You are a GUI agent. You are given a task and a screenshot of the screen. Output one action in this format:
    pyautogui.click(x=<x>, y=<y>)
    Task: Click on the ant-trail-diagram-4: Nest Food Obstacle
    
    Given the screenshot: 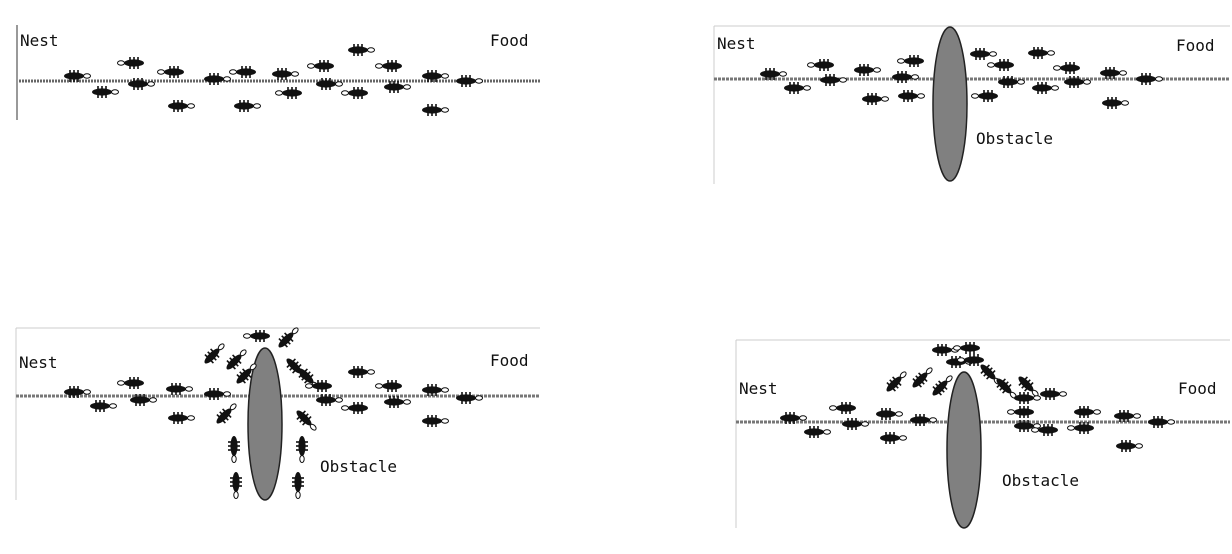 What is the action you would take?
    pyautogui.click(x=982, y=434)
    